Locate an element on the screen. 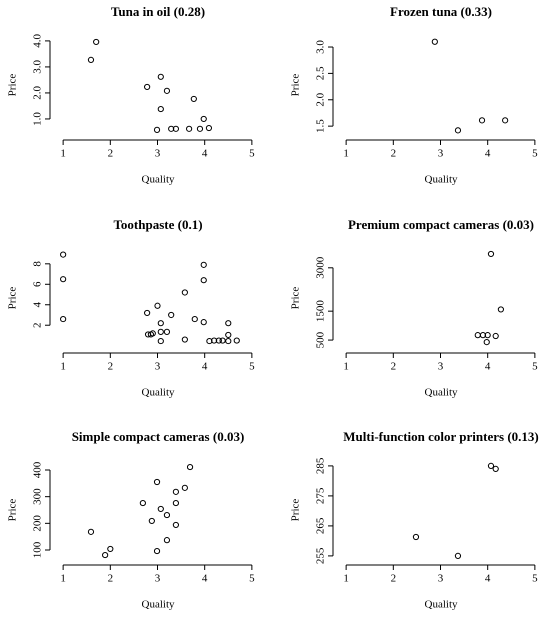  y-tick-label: 300 is located at coordinates (38, 496).